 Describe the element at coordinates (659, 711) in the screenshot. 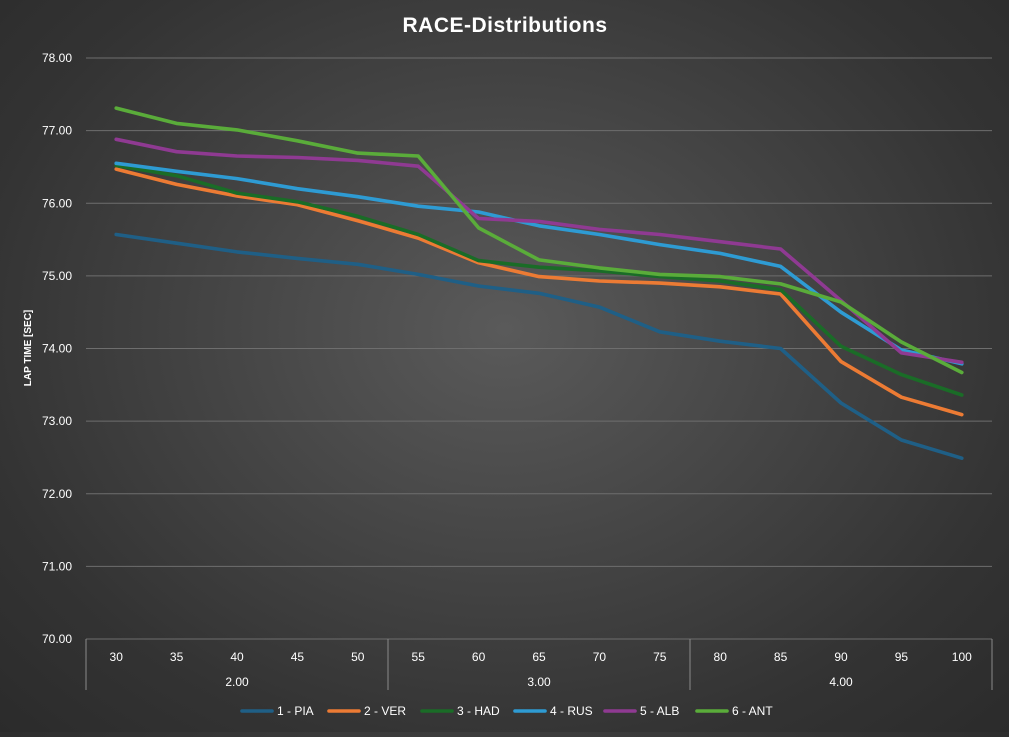

I see `legend-label: 5 - ALB` at that location.